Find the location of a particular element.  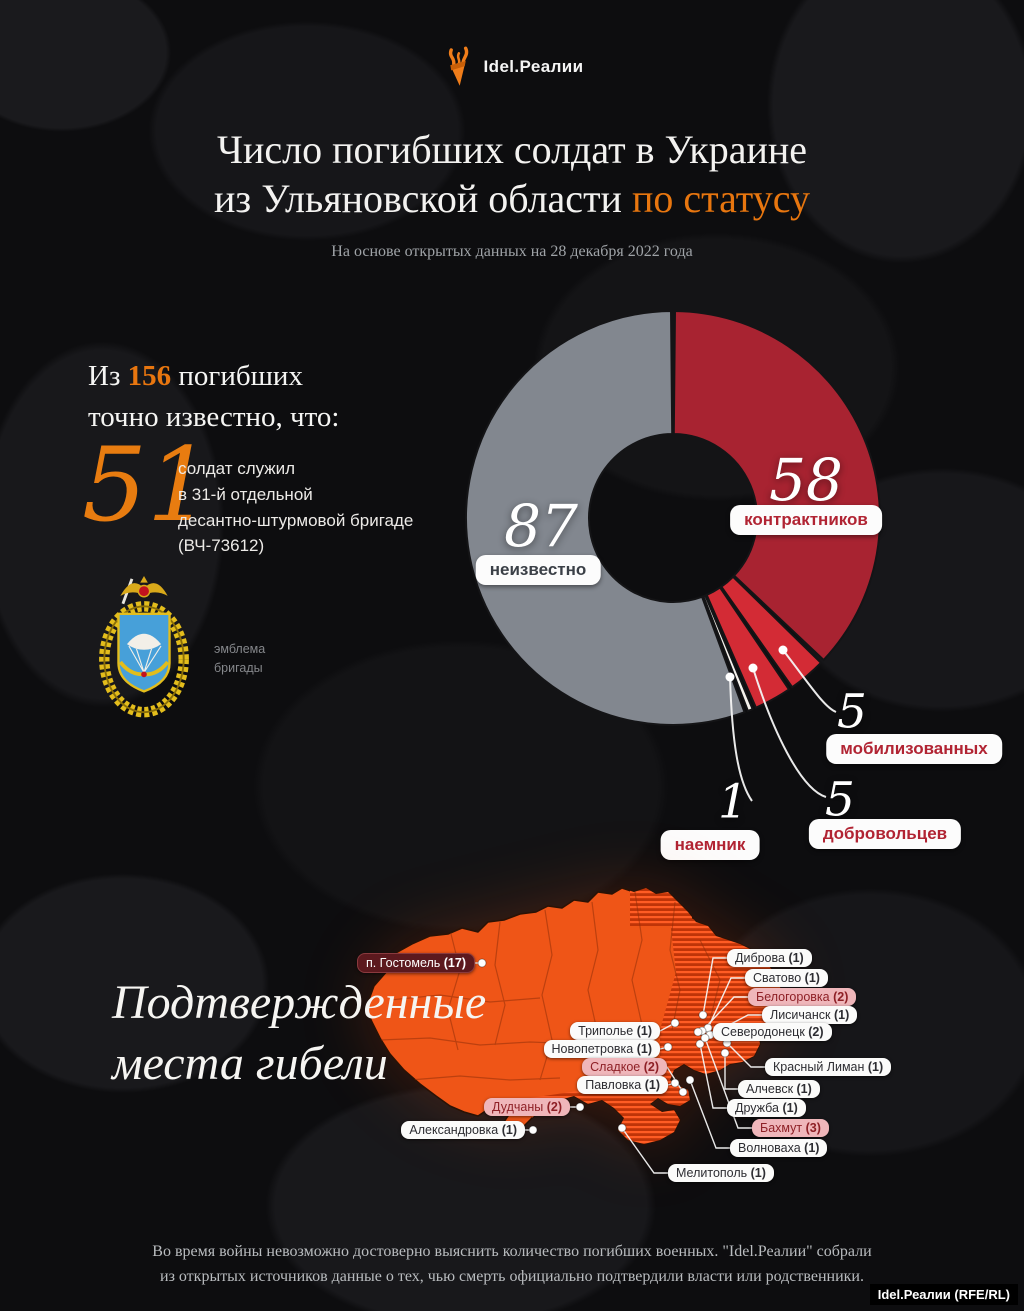

value-unknown: 87 is located at coordinates (541, 526).